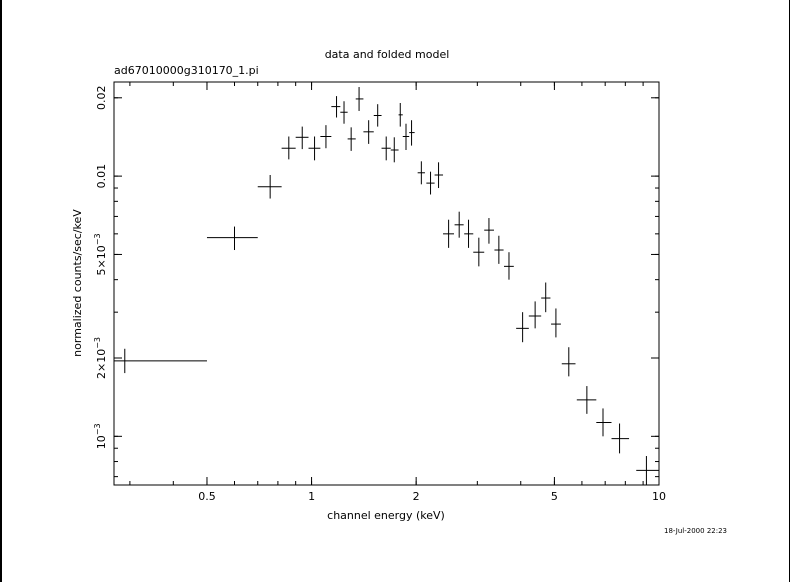 The width and height of the screenshot is (790, 582). What do you see at coordinates (554, 496) in the screenshot?
I see `x-tick-label: 5` at bounding box center [554, 496].